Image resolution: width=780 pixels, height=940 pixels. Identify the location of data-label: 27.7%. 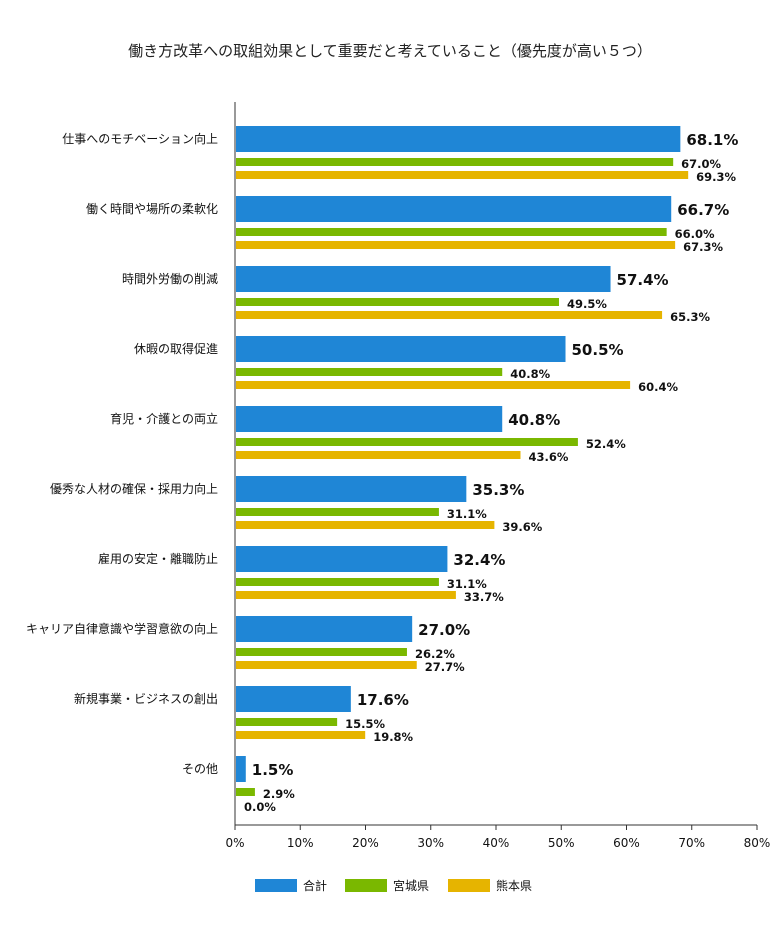
(445, 667).